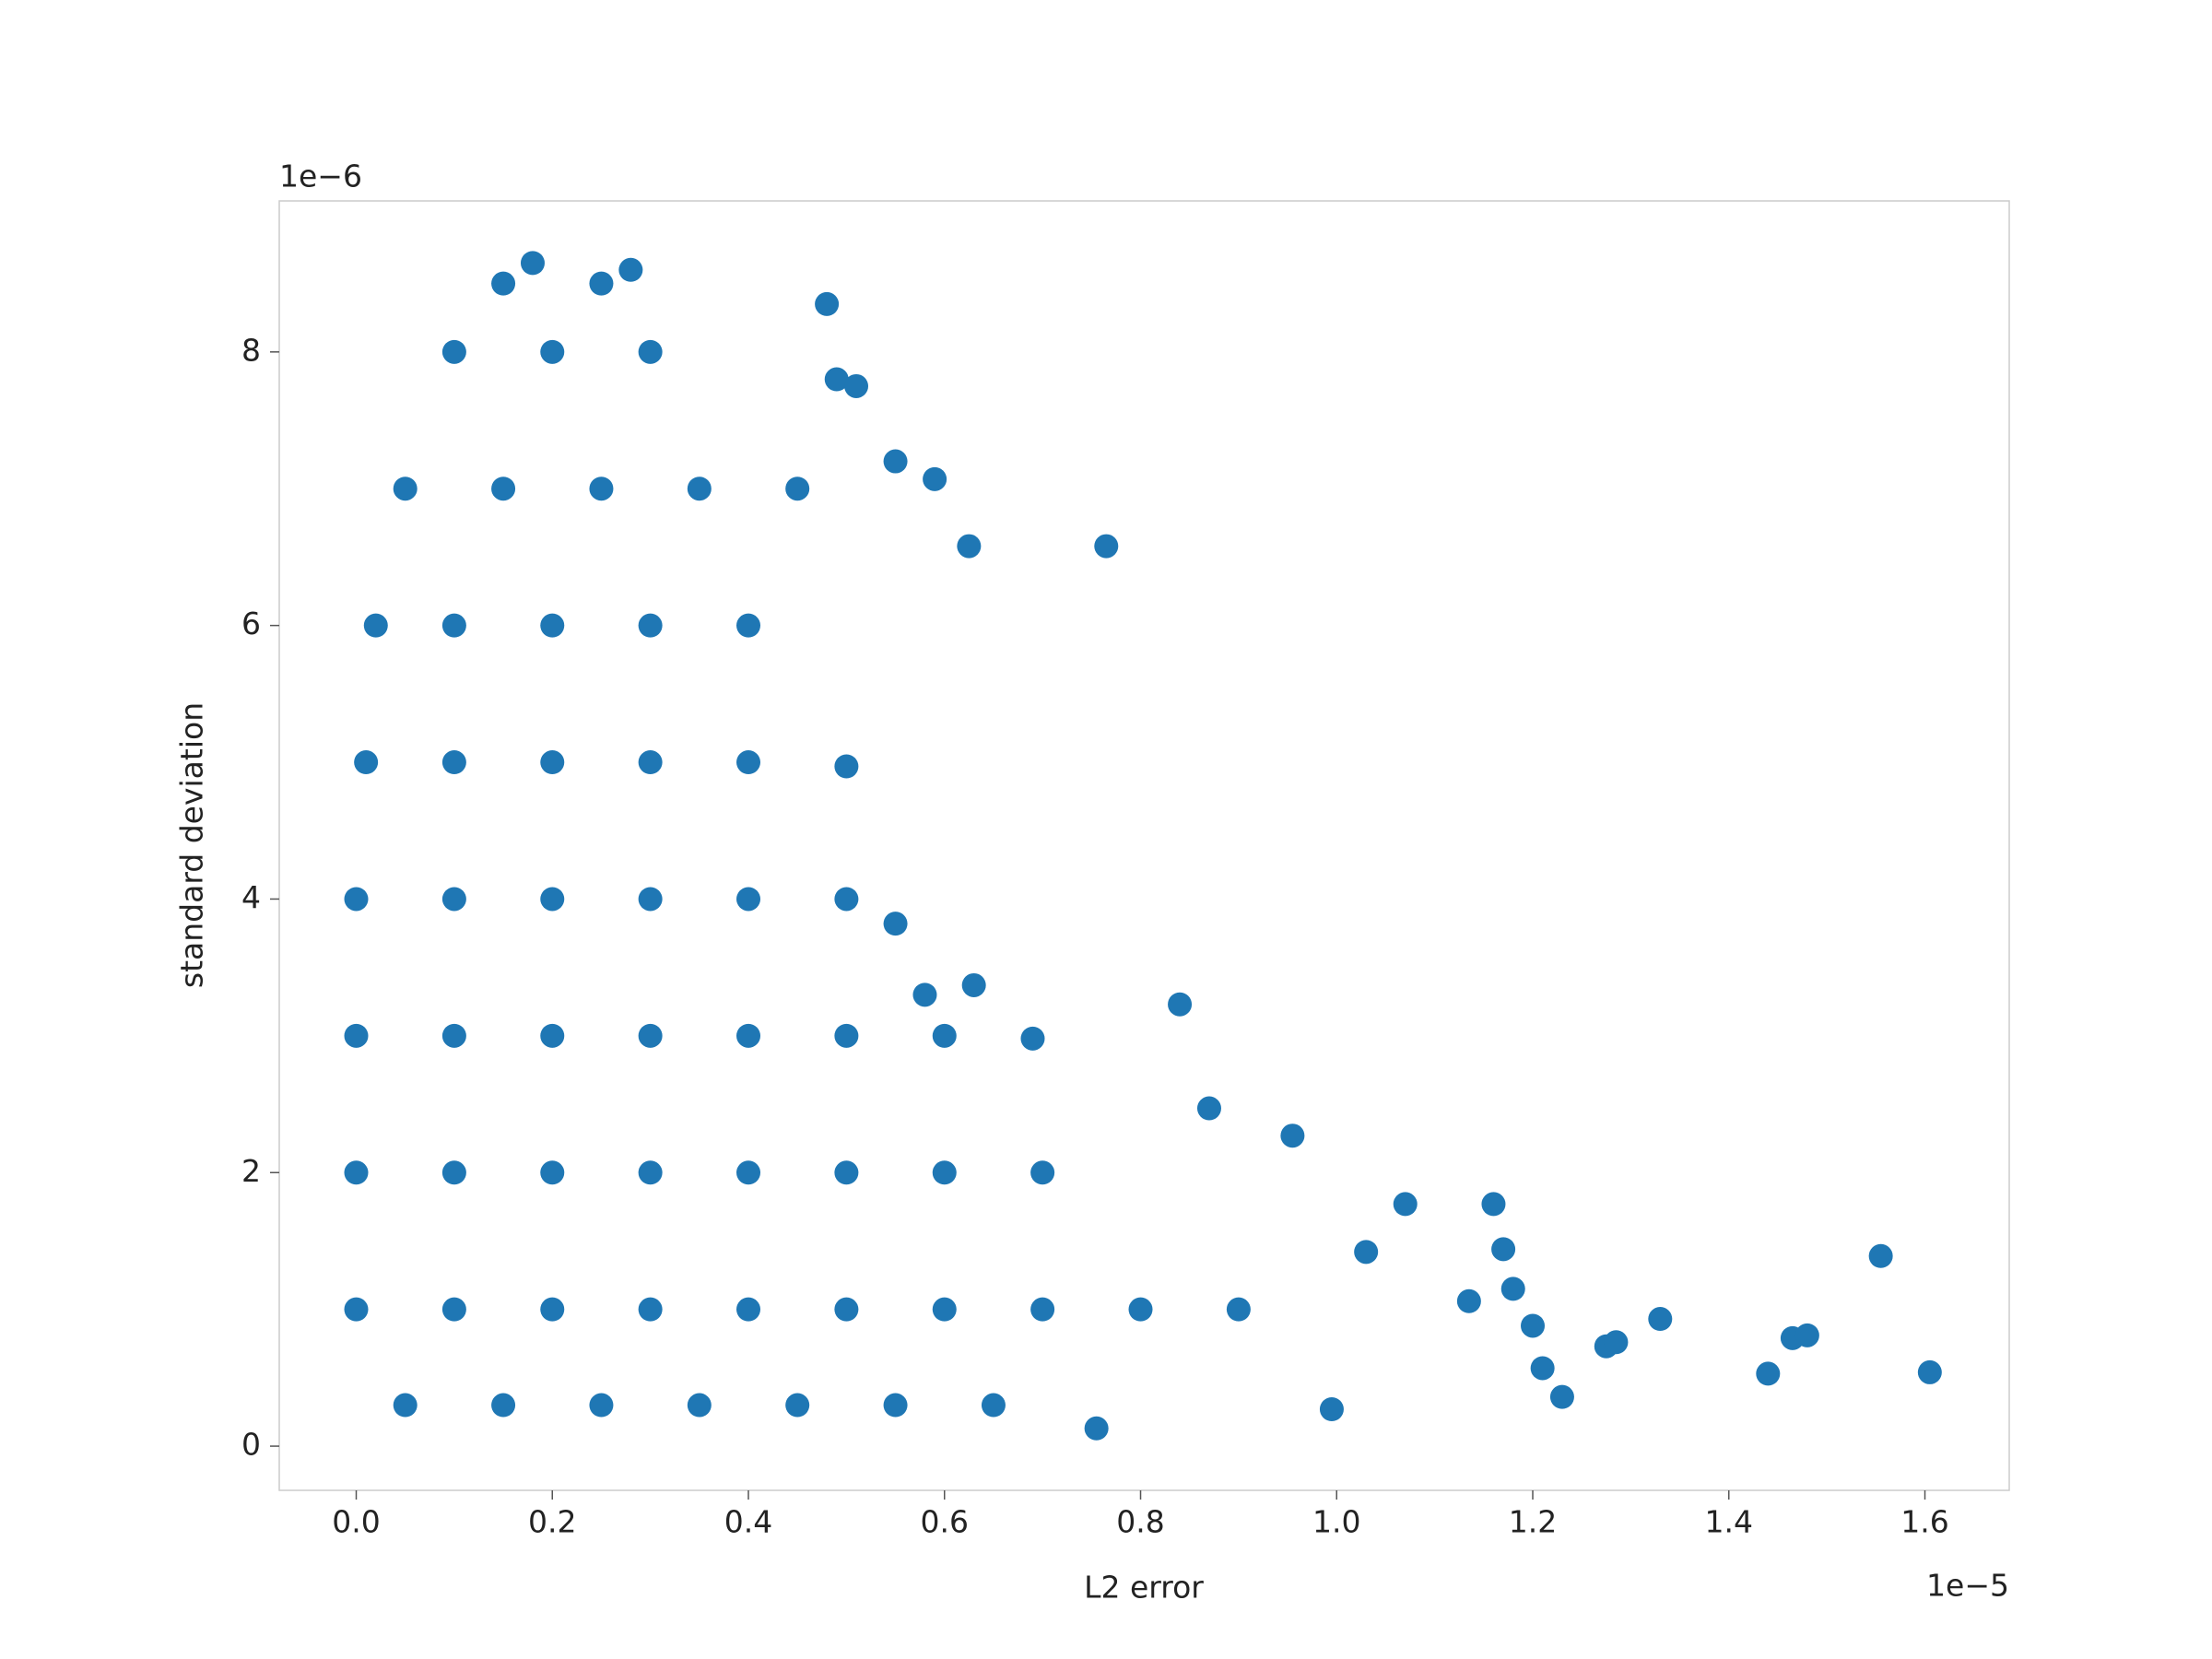 The width and height of the screenshot is (2212, 1659). What do you see at coordinates (251, 623) in the screenshot?
I see `y-tick-label: 6` at bounding box center [251, 623].